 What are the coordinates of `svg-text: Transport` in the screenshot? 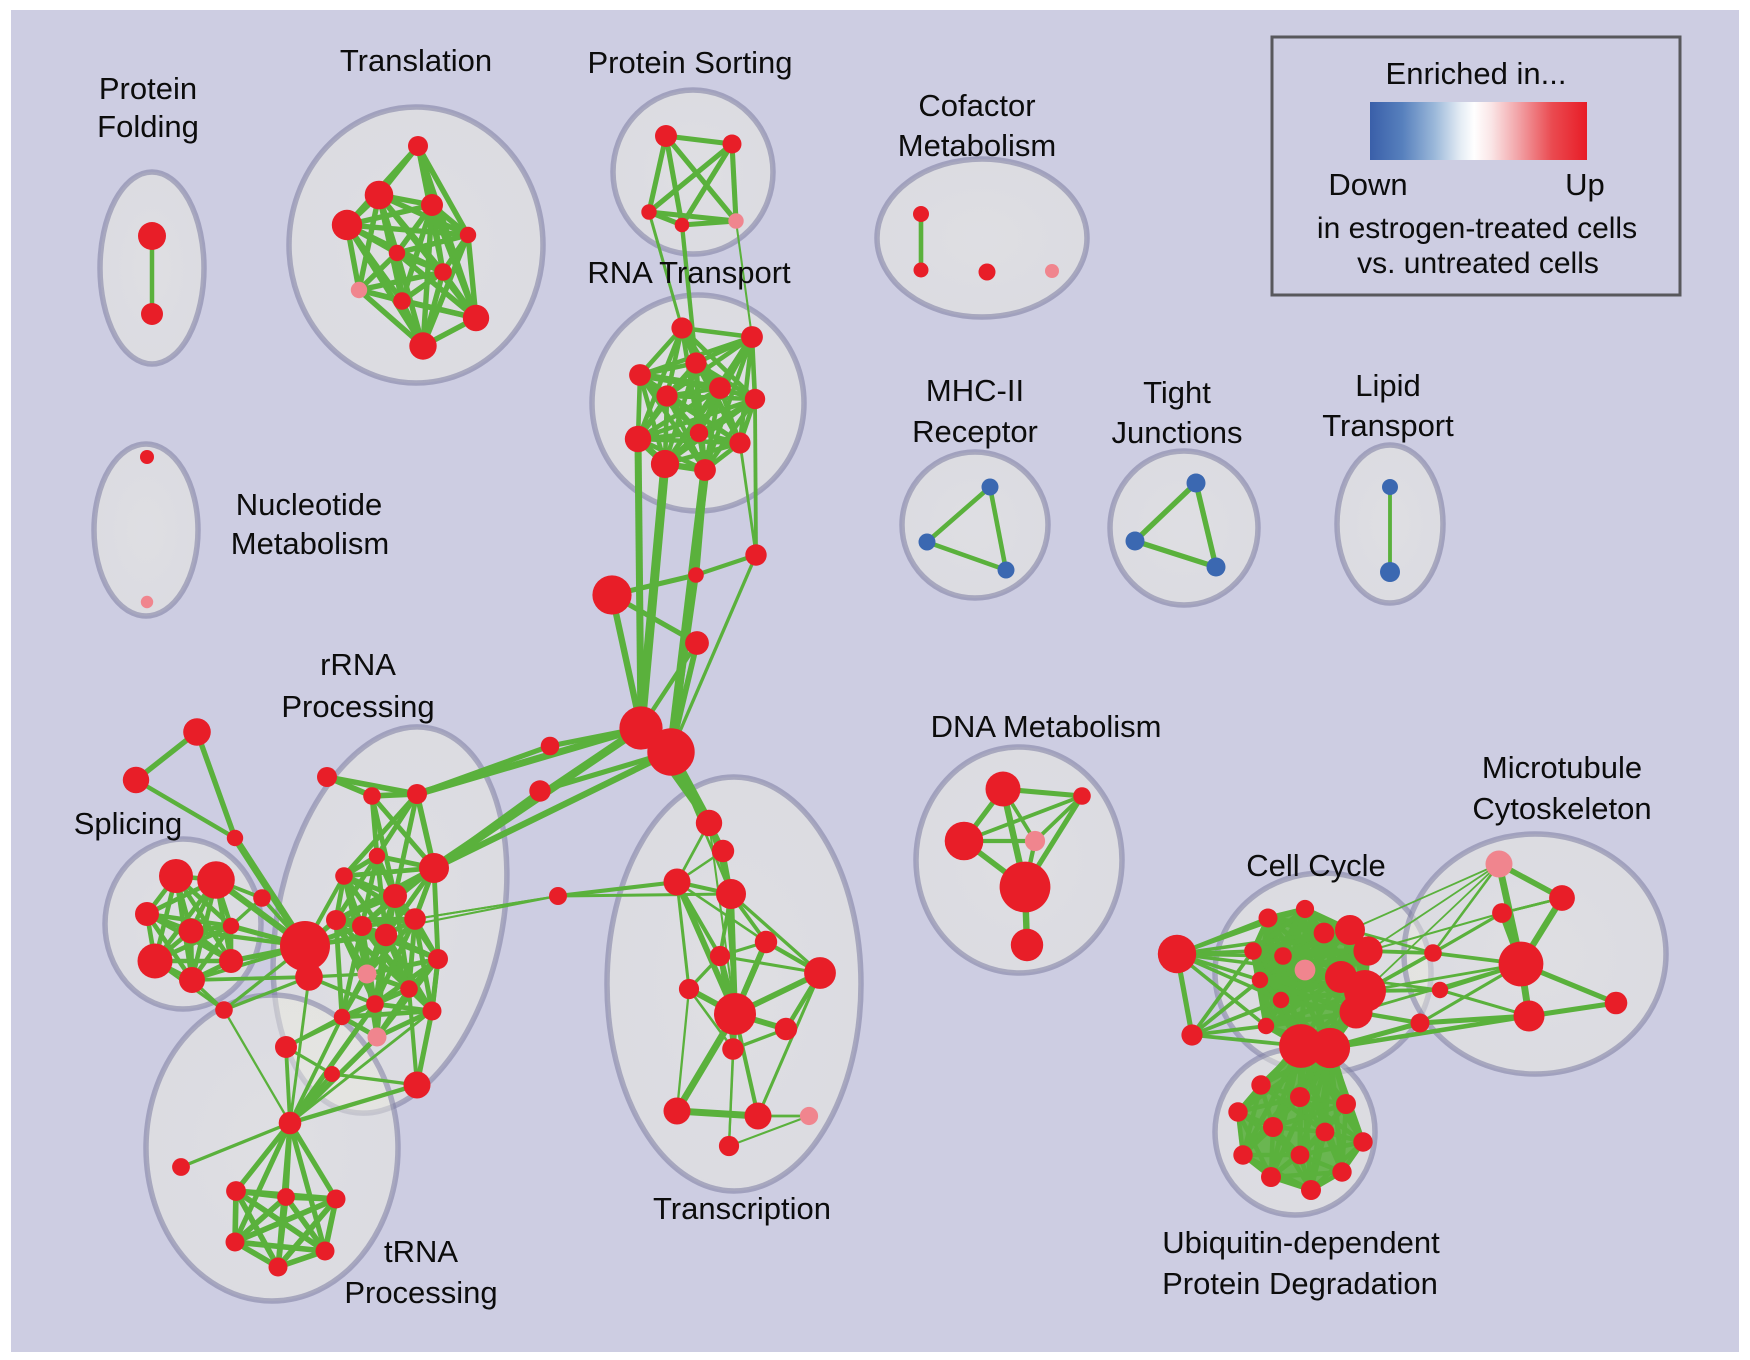 It's located at (1388, 425).